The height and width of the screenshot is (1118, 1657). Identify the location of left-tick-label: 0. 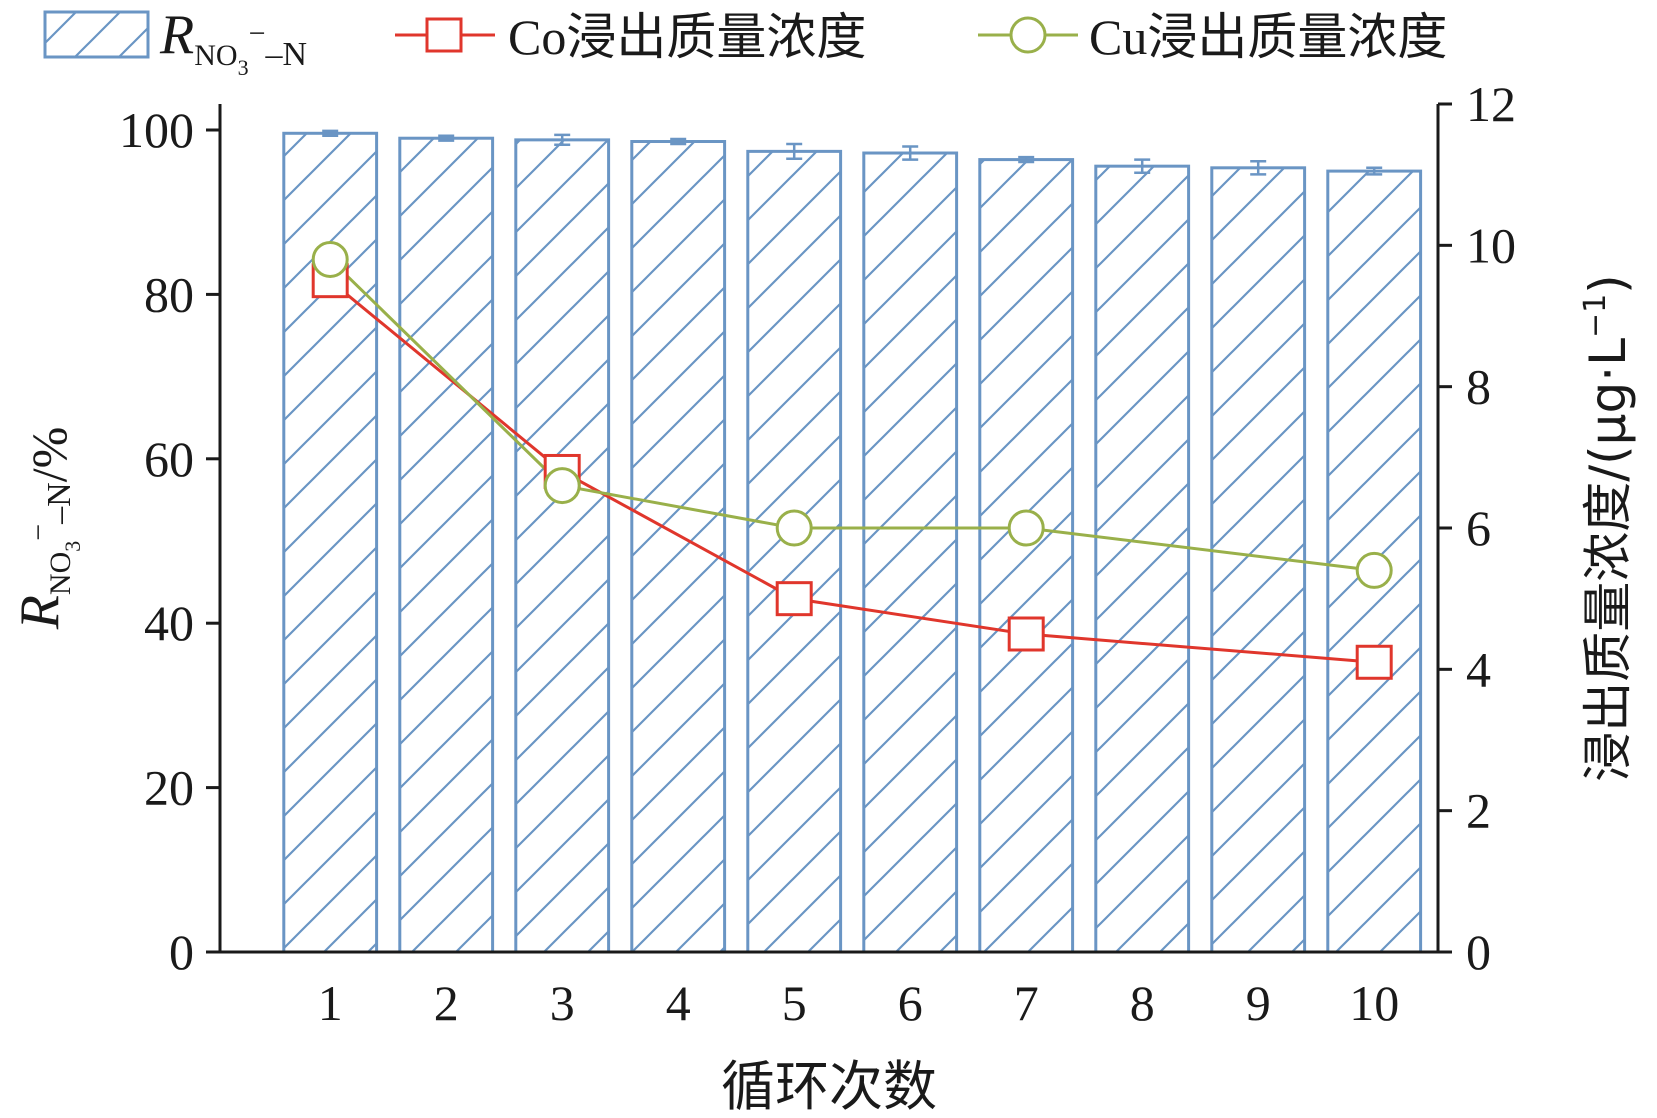
(181, 952).